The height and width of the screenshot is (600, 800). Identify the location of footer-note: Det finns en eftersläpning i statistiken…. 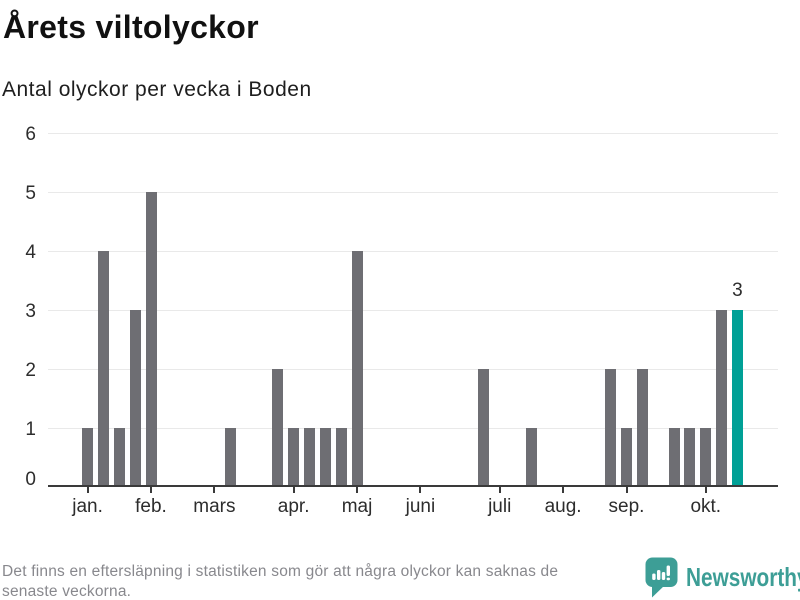
(280, 581).